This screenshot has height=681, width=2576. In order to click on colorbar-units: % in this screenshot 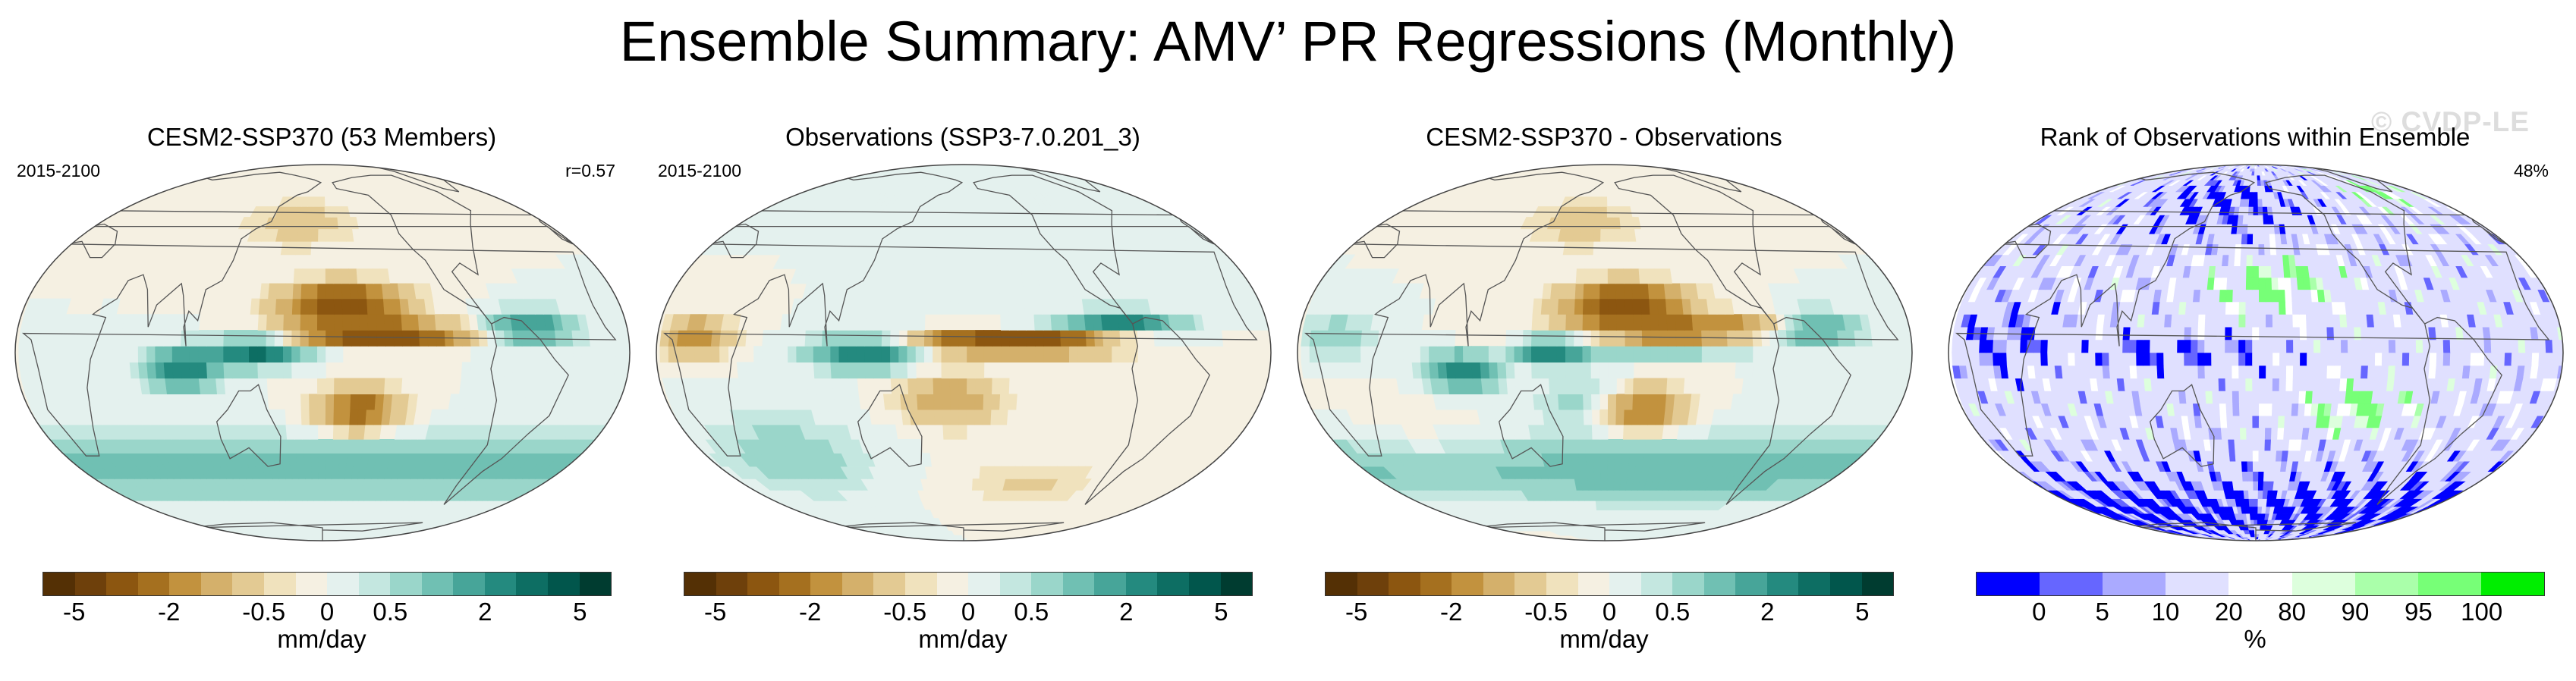, I will do `click(2255, 639)`.